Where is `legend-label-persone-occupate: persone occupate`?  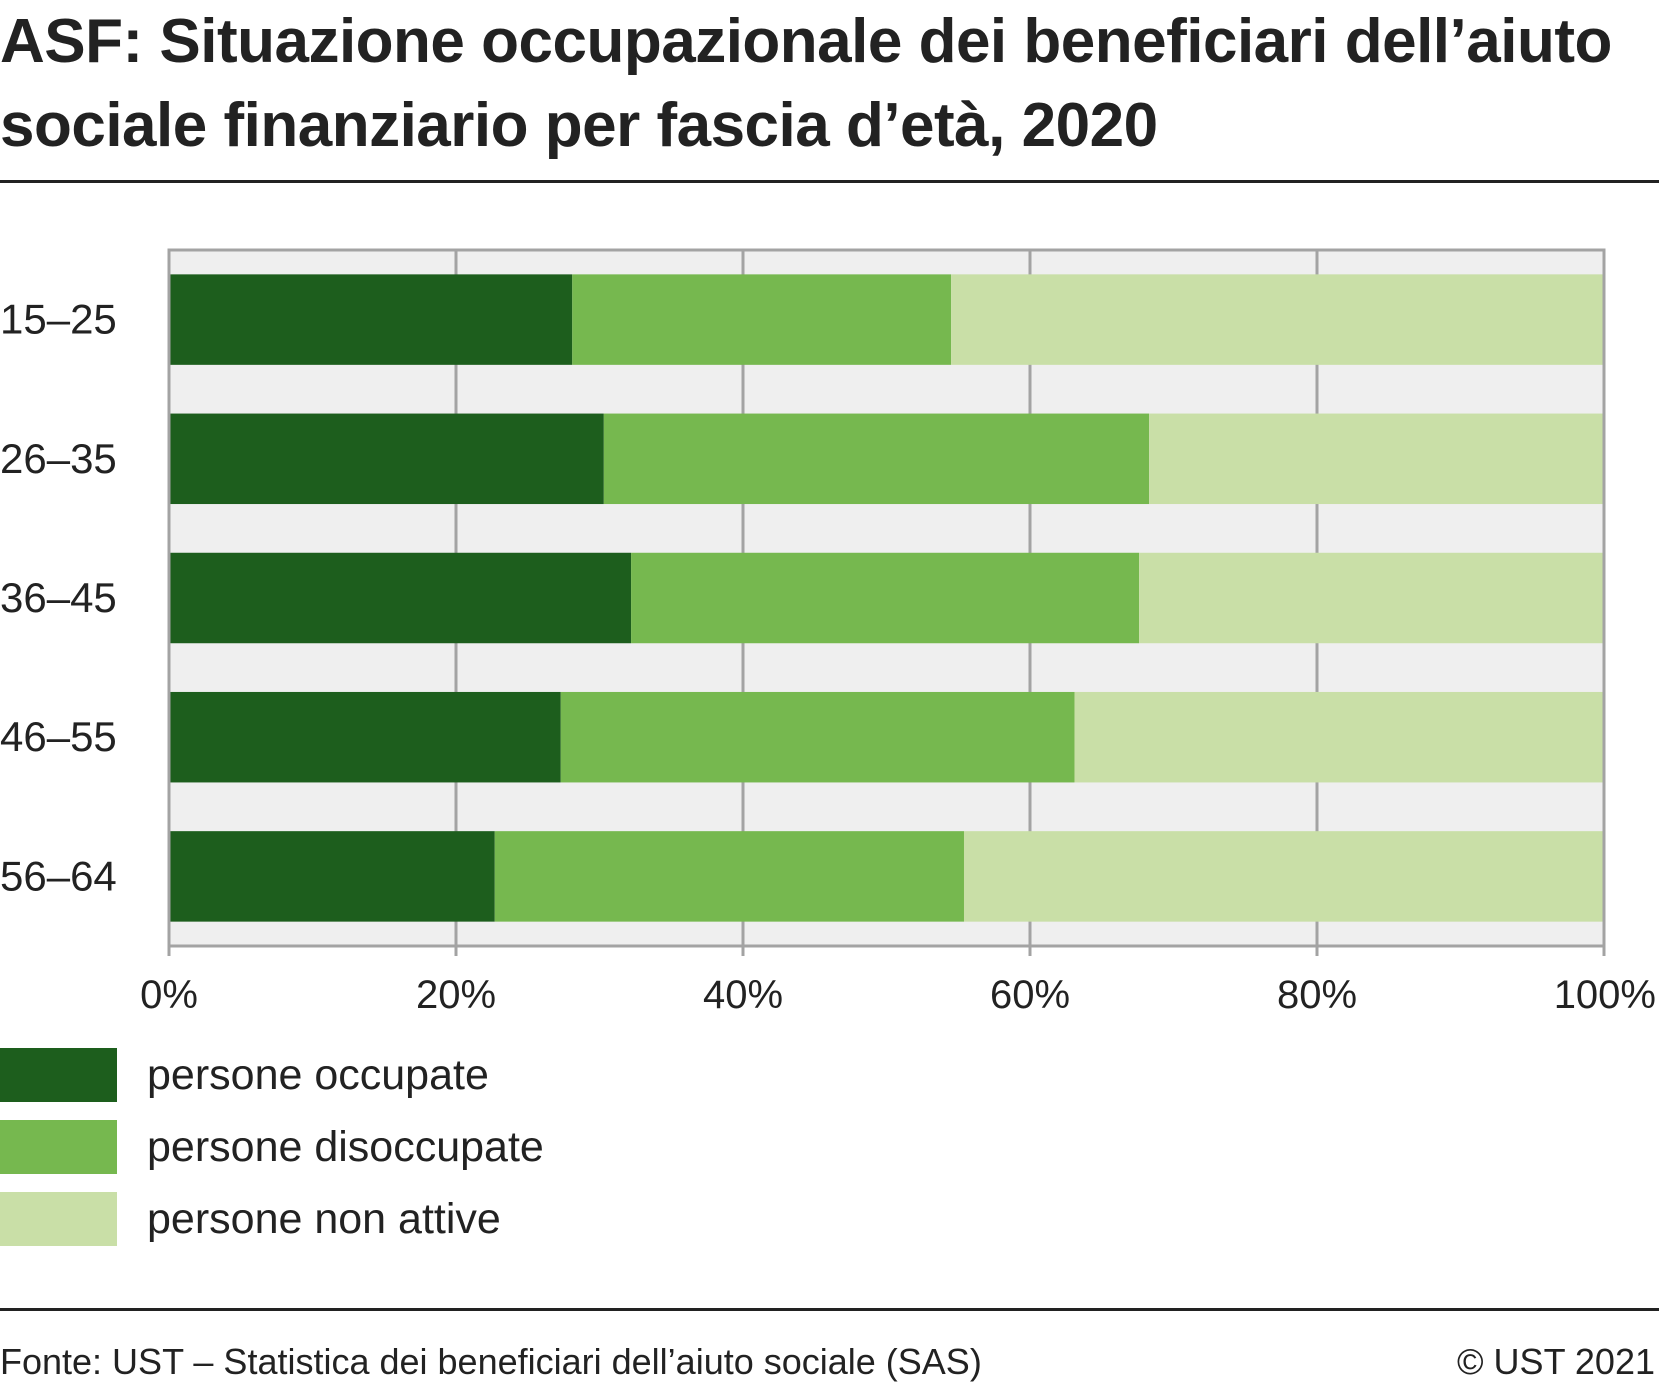 legend-label-persone-occupate: persone occupate is located at coordinates (318, 1075).